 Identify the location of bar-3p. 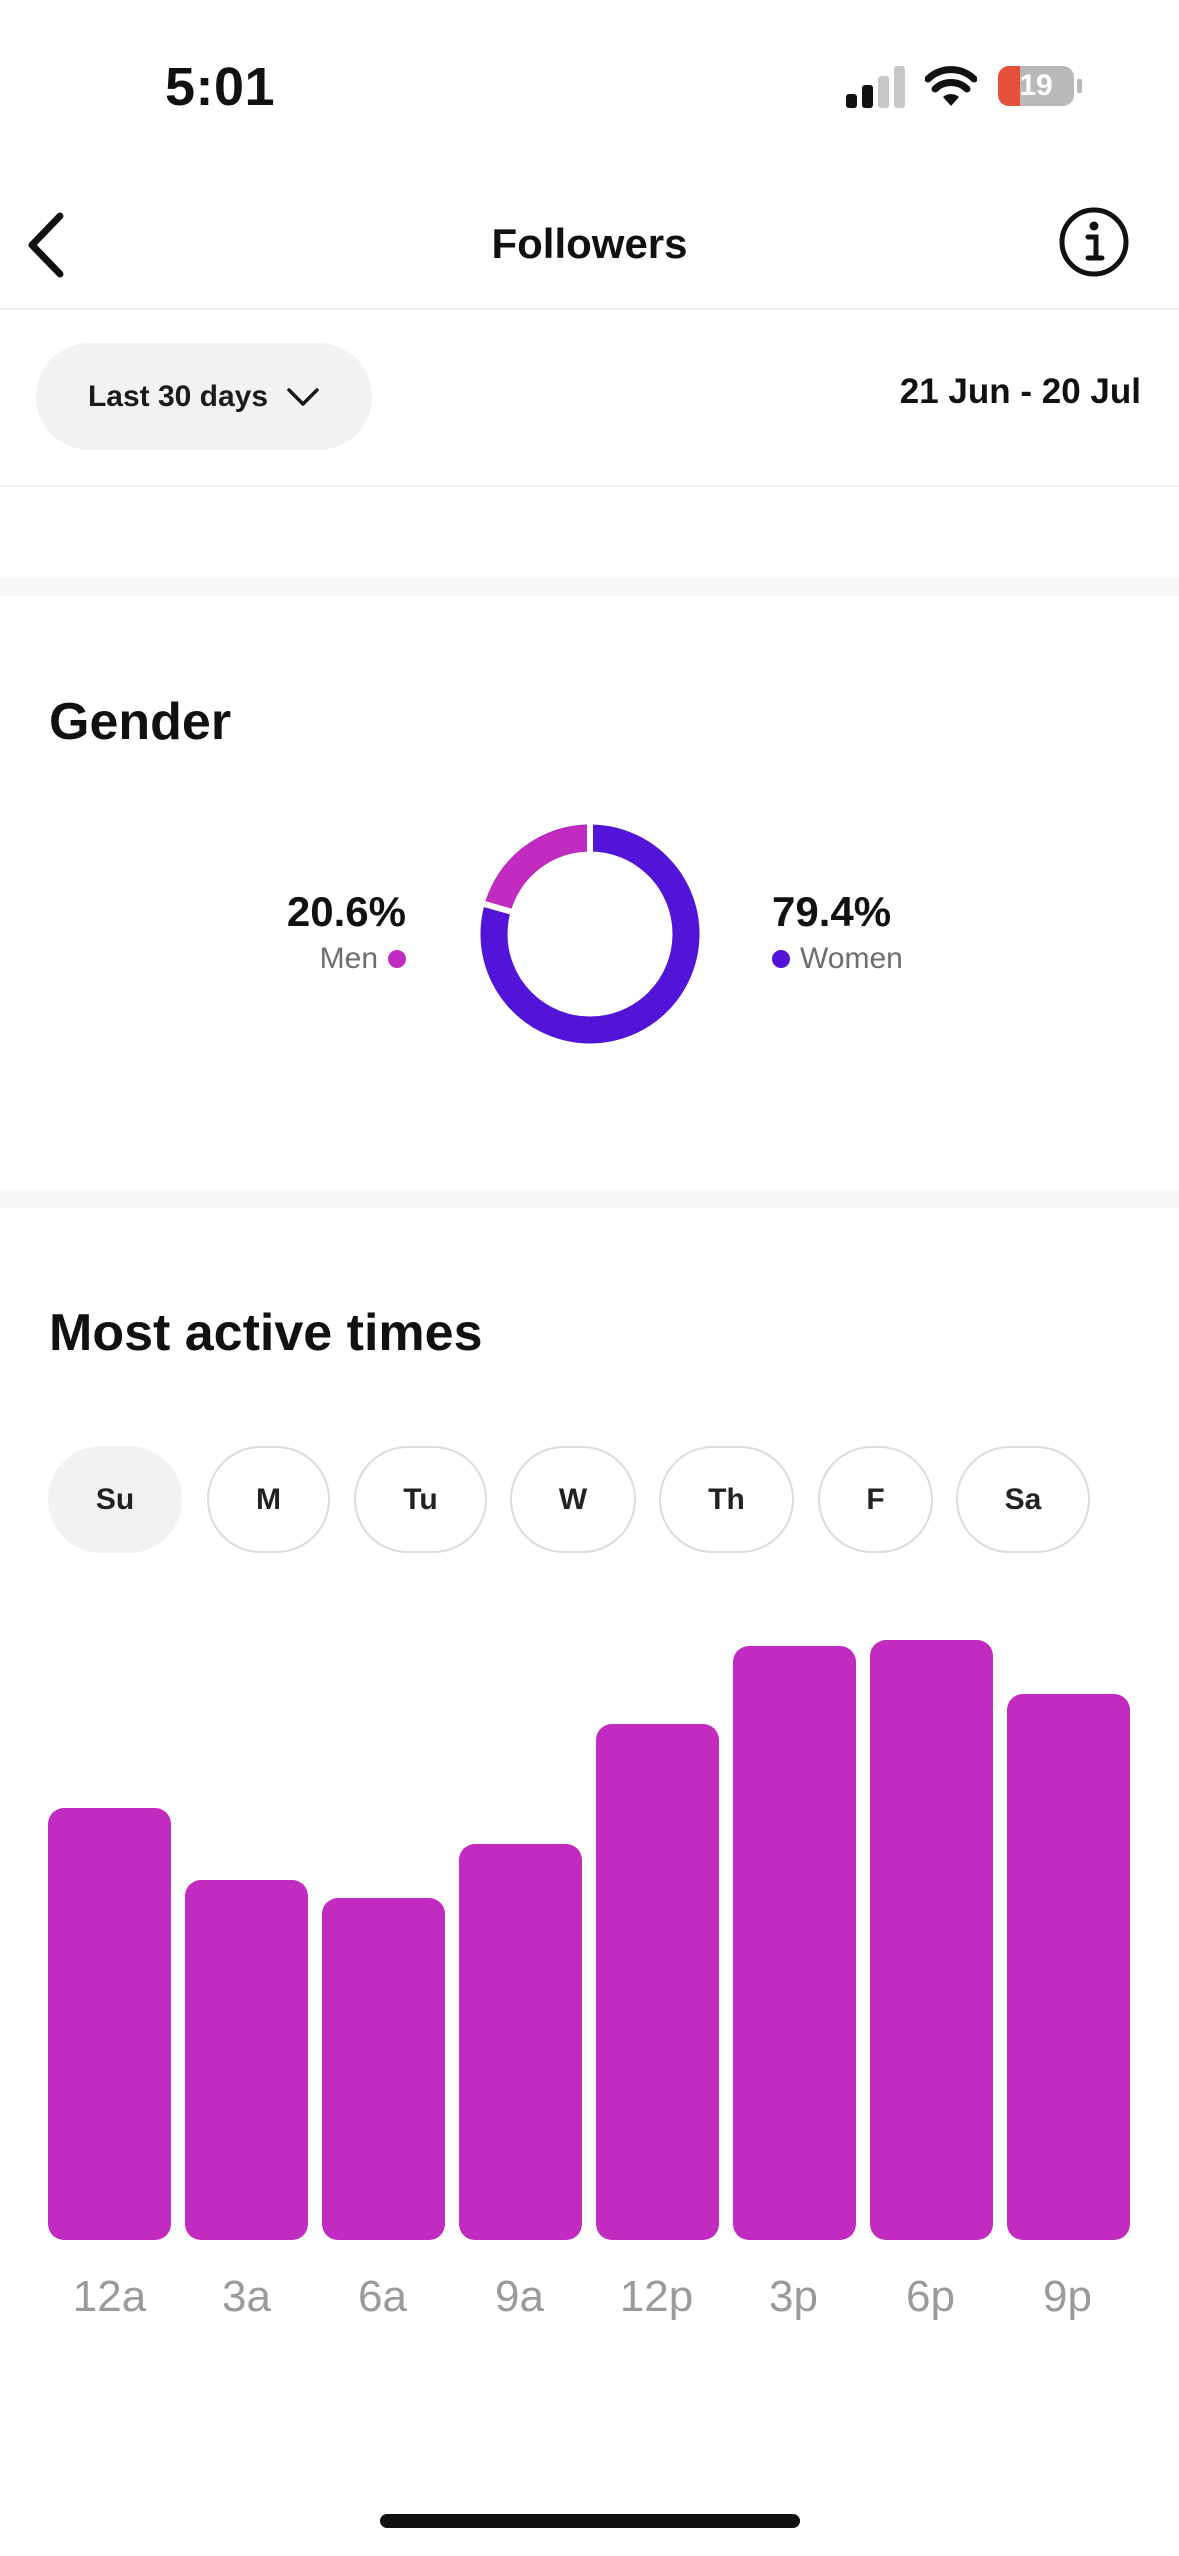
(794, 1943).